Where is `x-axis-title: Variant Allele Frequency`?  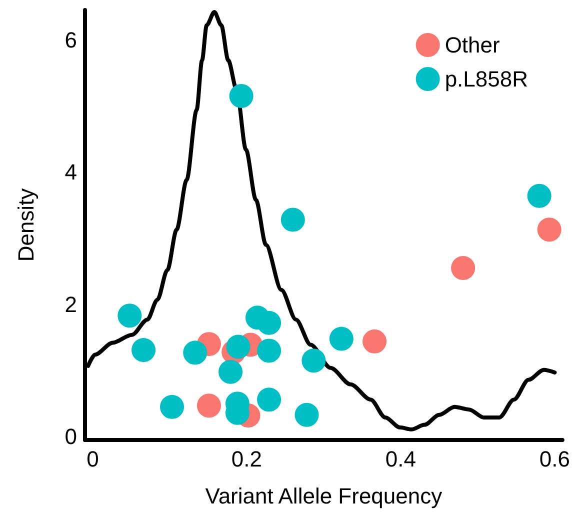 x-axis-title: Variant Allele Frequency is located at coordinates (323, 496).